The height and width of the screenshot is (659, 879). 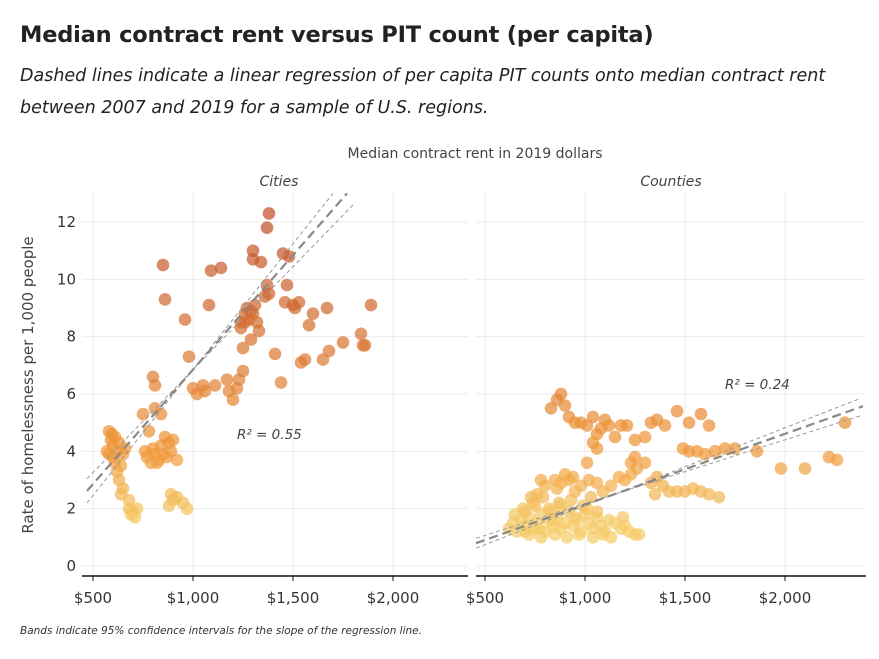 What do you see at coordinates (71, 451) in the screenshot?
I see `y-tick-label: 4` at bounding box center [71, 451].